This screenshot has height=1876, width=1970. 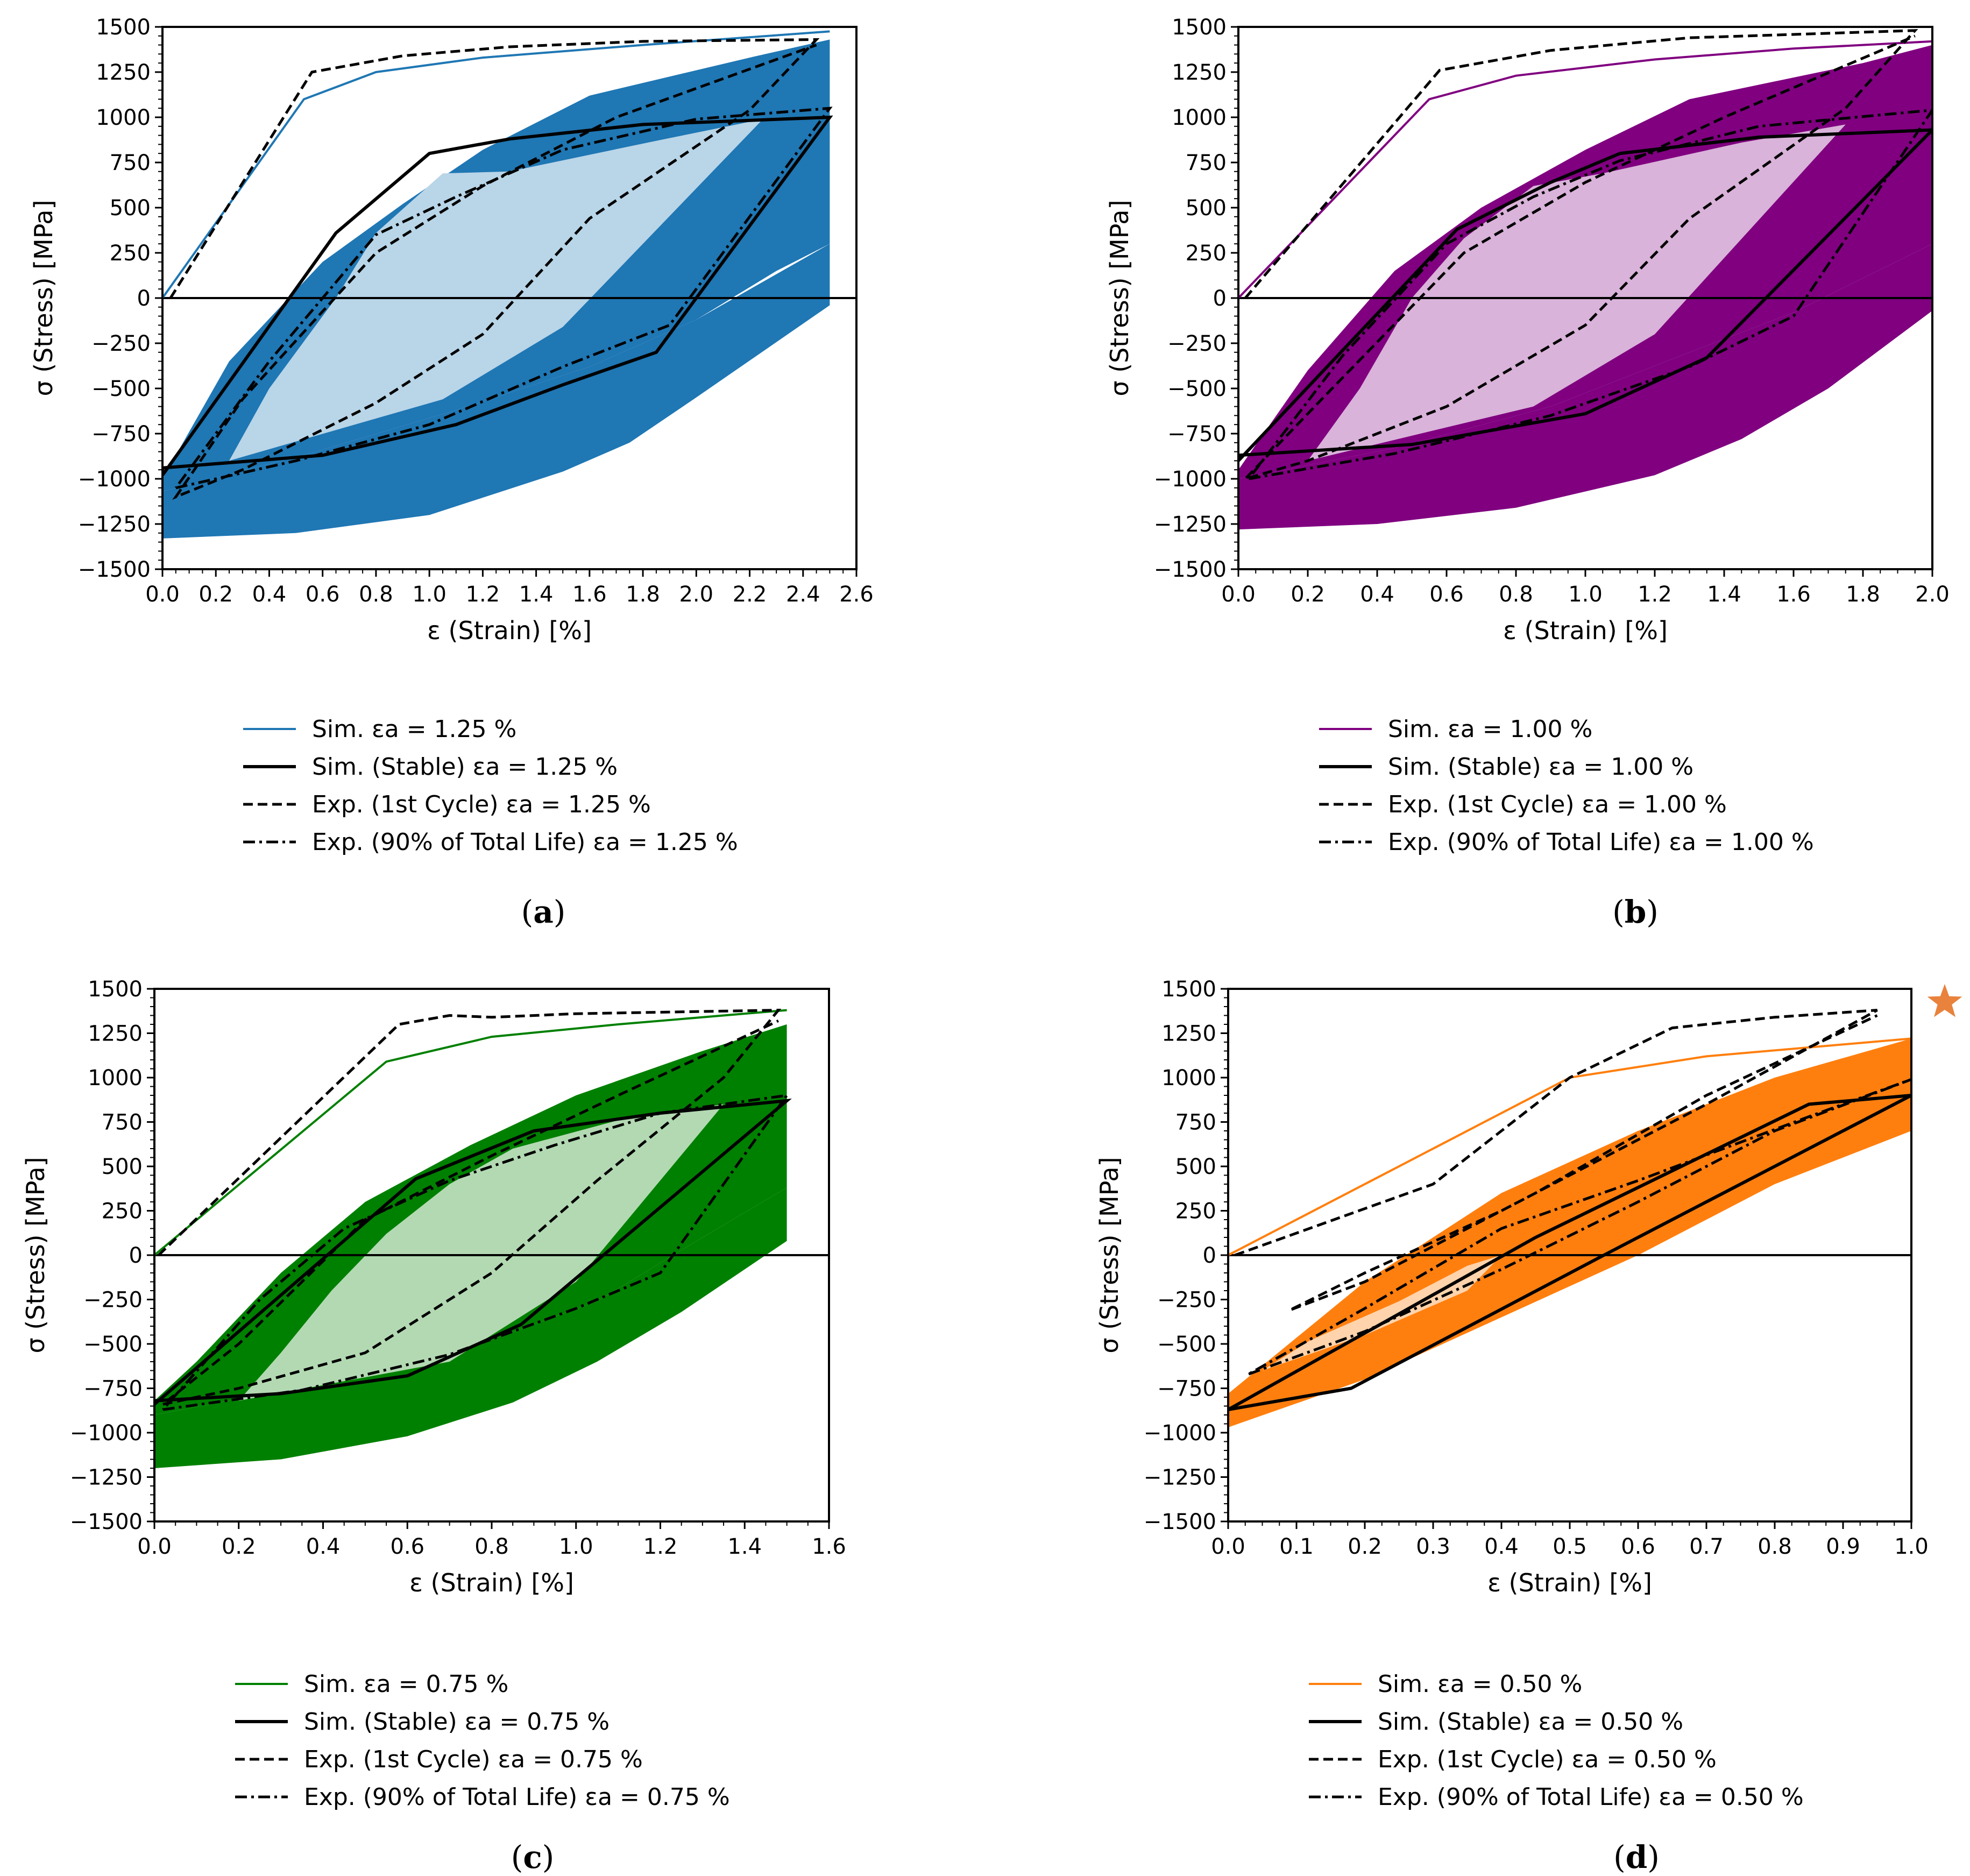 I want to click on legend-sim-stable-label: Sim. (Stable) εa = 0.75 %, so click(x=457, y=1722).